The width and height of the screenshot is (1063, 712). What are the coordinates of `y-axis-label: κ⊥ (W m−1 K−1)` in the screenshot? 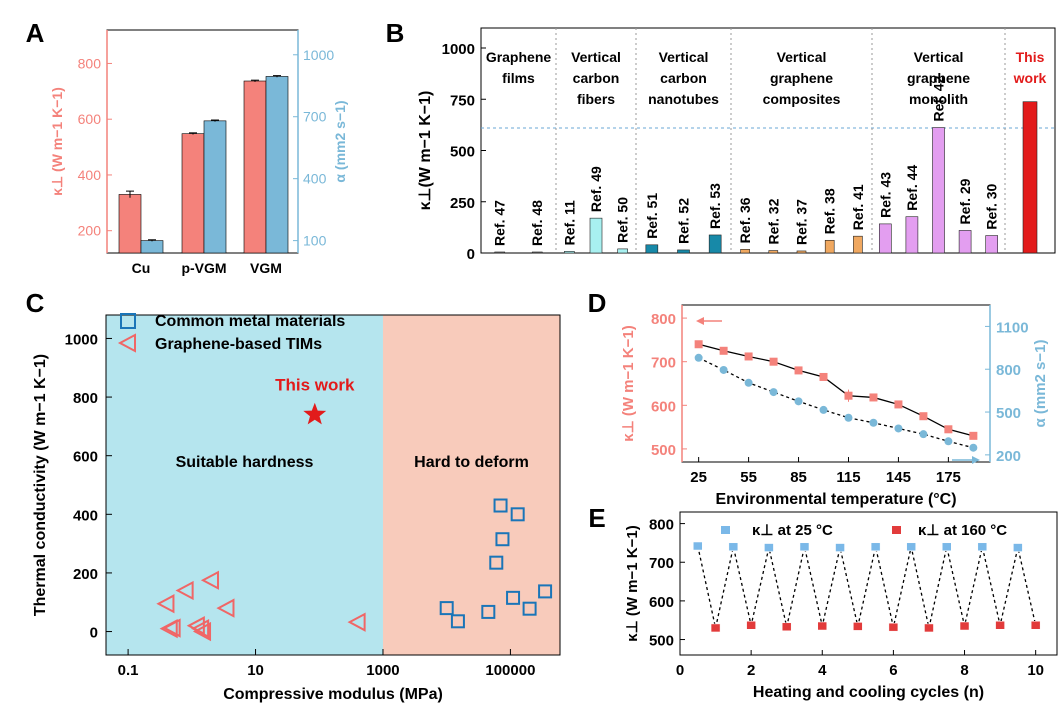 It's located at (632, 583).